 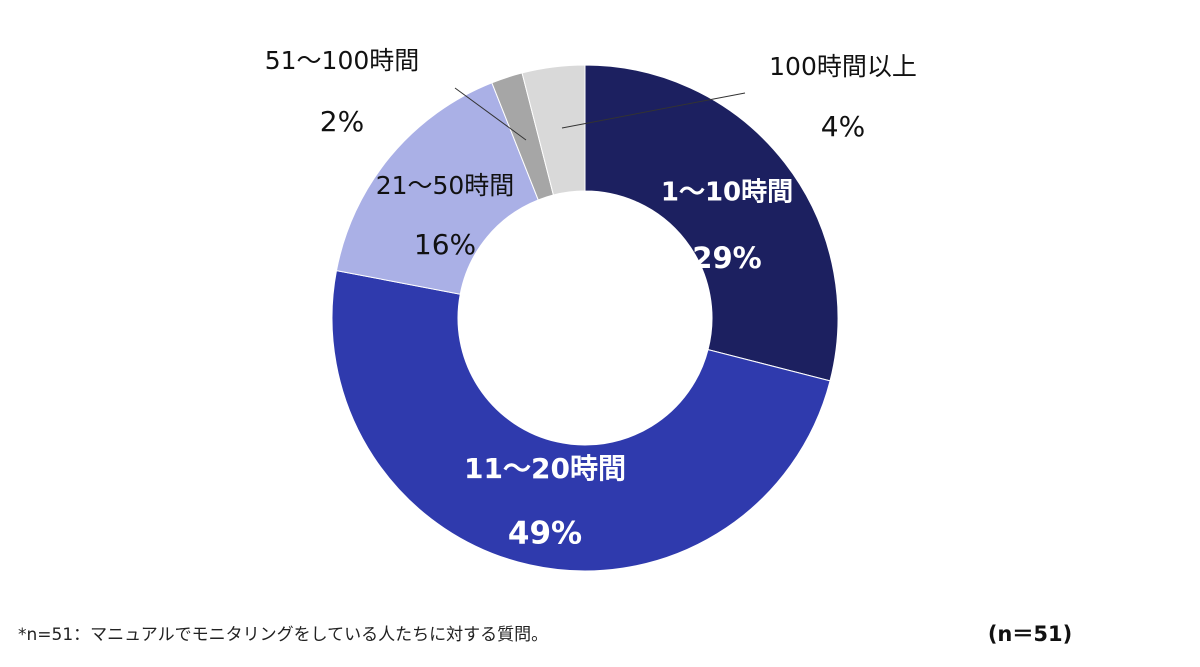 I want to click on value-label: 2%, so click(x=342, y=121).